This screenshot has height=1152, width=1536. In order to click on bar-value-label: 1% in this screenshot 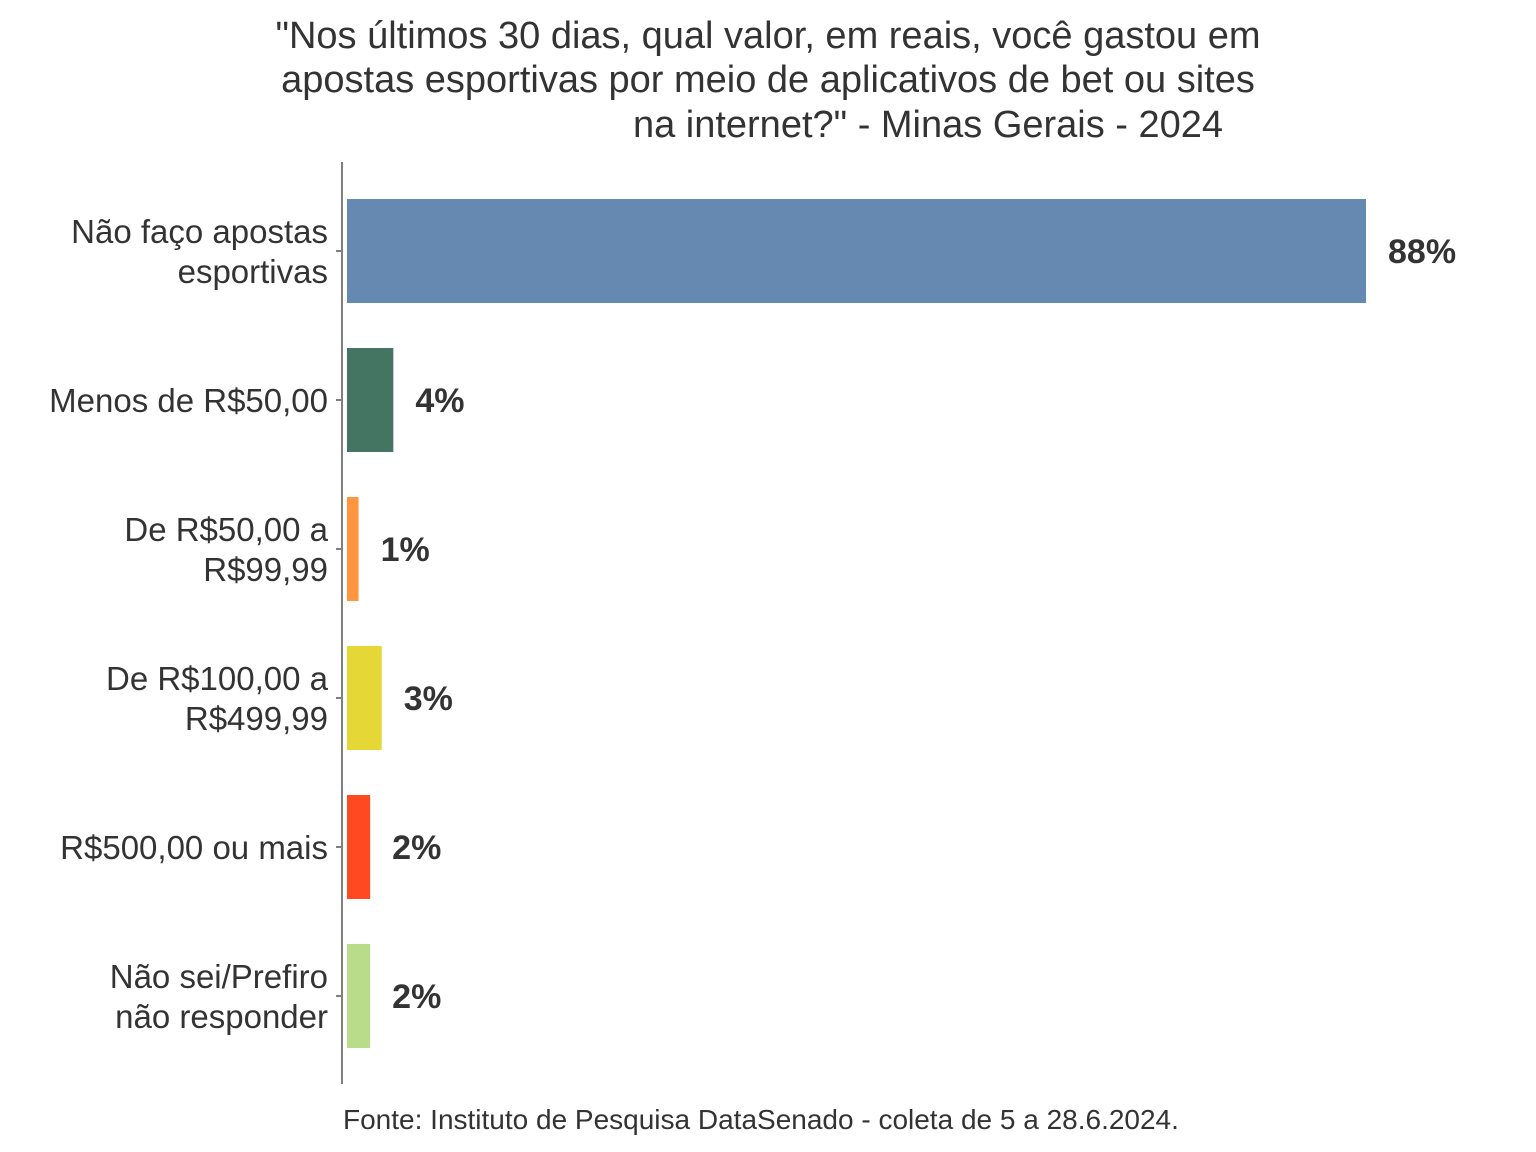, I will do `click(405, 550)`.